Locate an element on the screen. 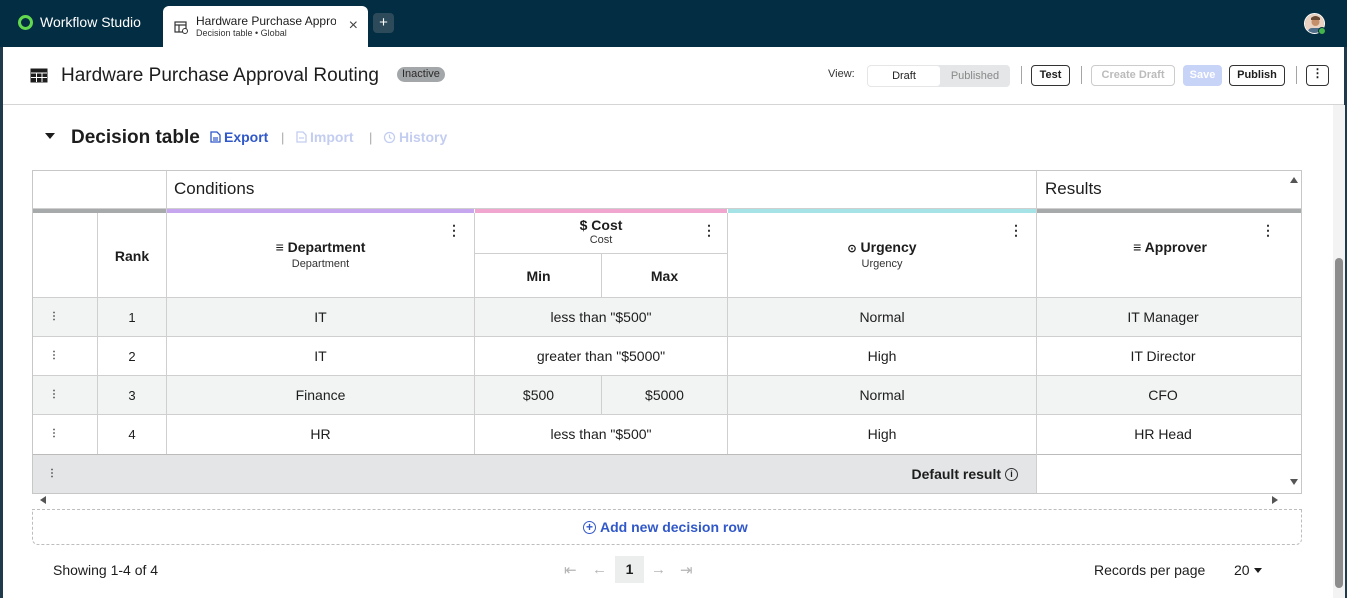  department-cell: HR is located at coordinates (320, 434).